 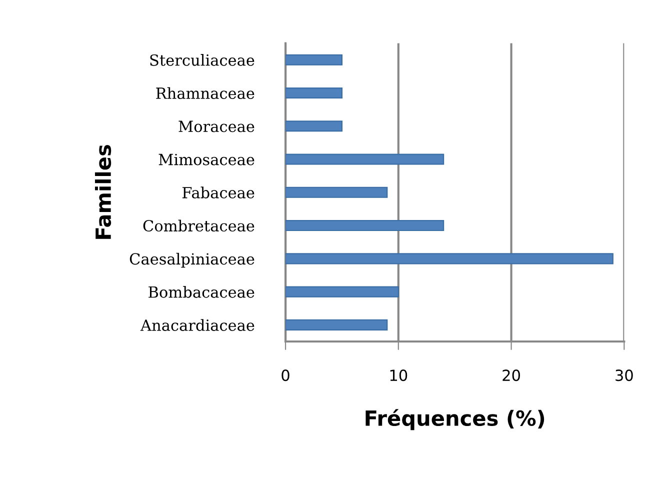 I want to click on y-axis-title: Familles, so click(x=103, y=192).